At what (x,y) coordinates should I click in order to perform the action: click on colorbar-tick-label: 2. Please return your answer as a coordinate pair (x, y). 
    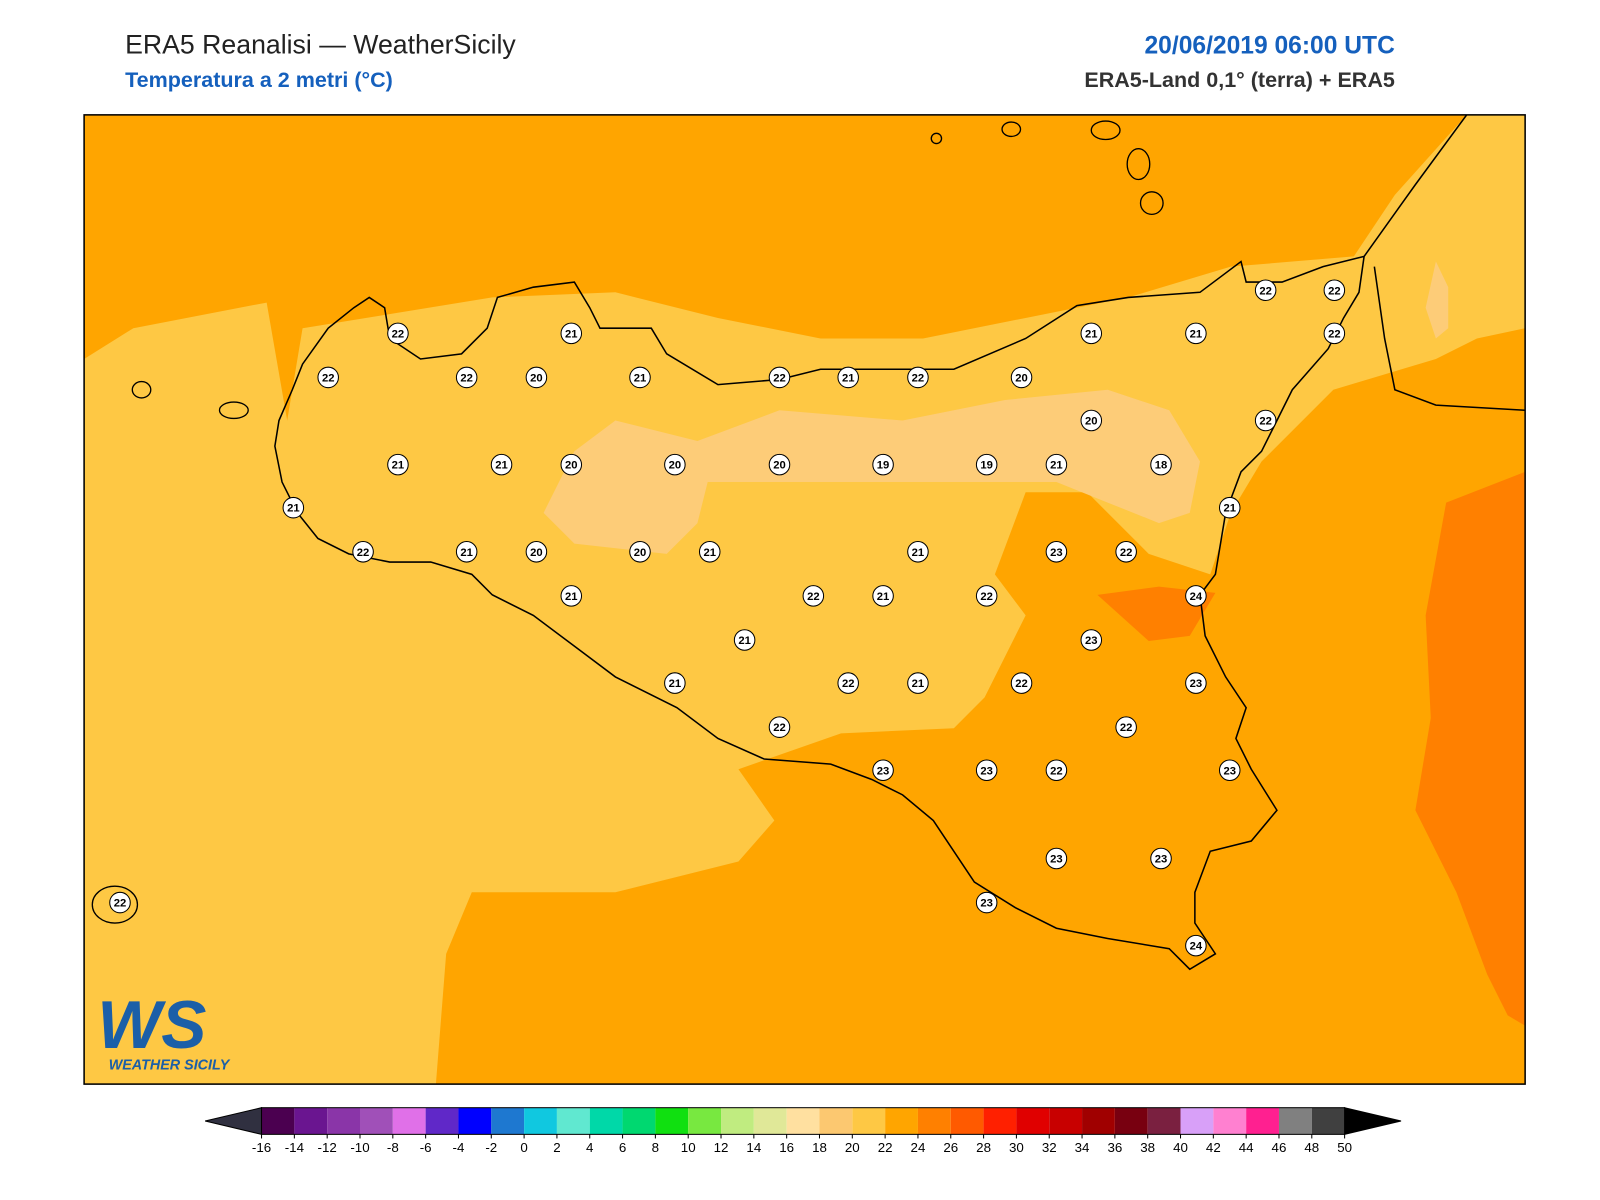
    Looking at the image, I should click on (556, 1147).